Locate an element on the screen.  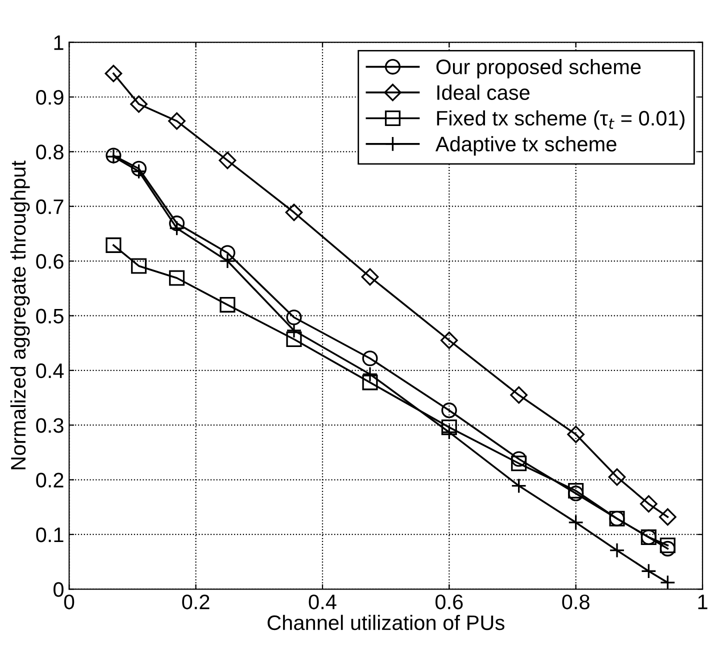
x-axis-title: Channel utilization of PUs is located at coordinates (386, 622).